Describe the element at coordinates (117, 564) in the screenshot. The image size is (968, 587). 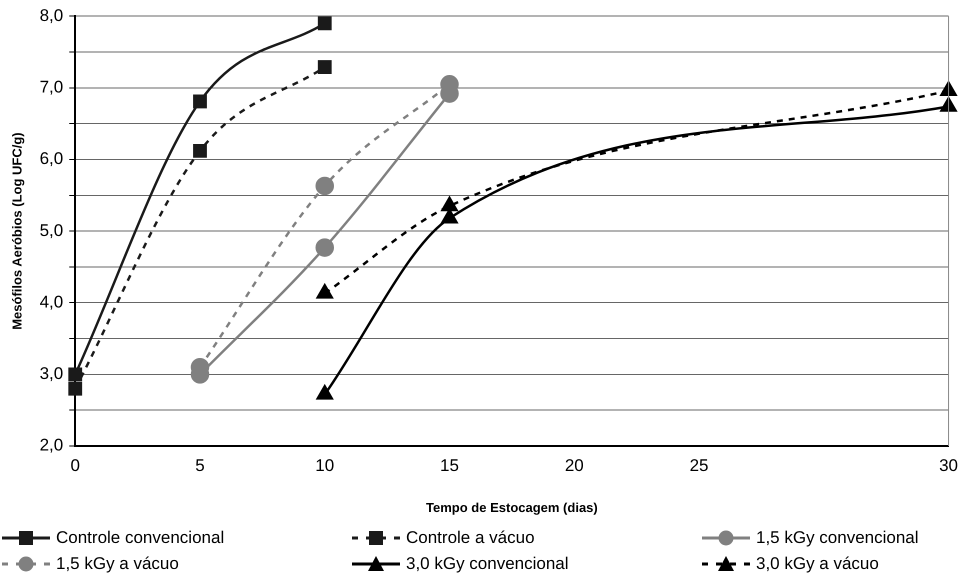
I see `legend-label: 1,5 kGy a vácuo` at that location.